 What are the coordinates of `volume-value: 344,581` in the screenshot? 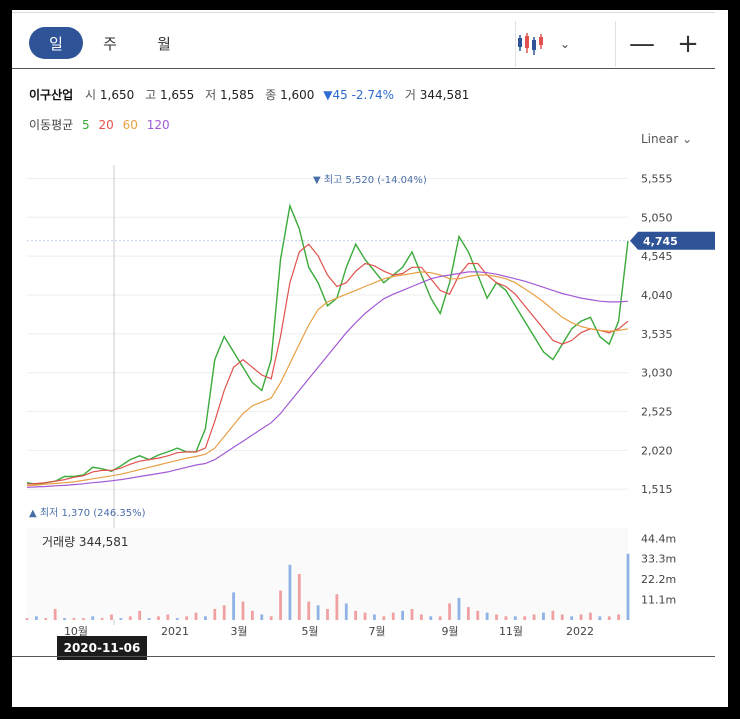 It's located at (444, 95).